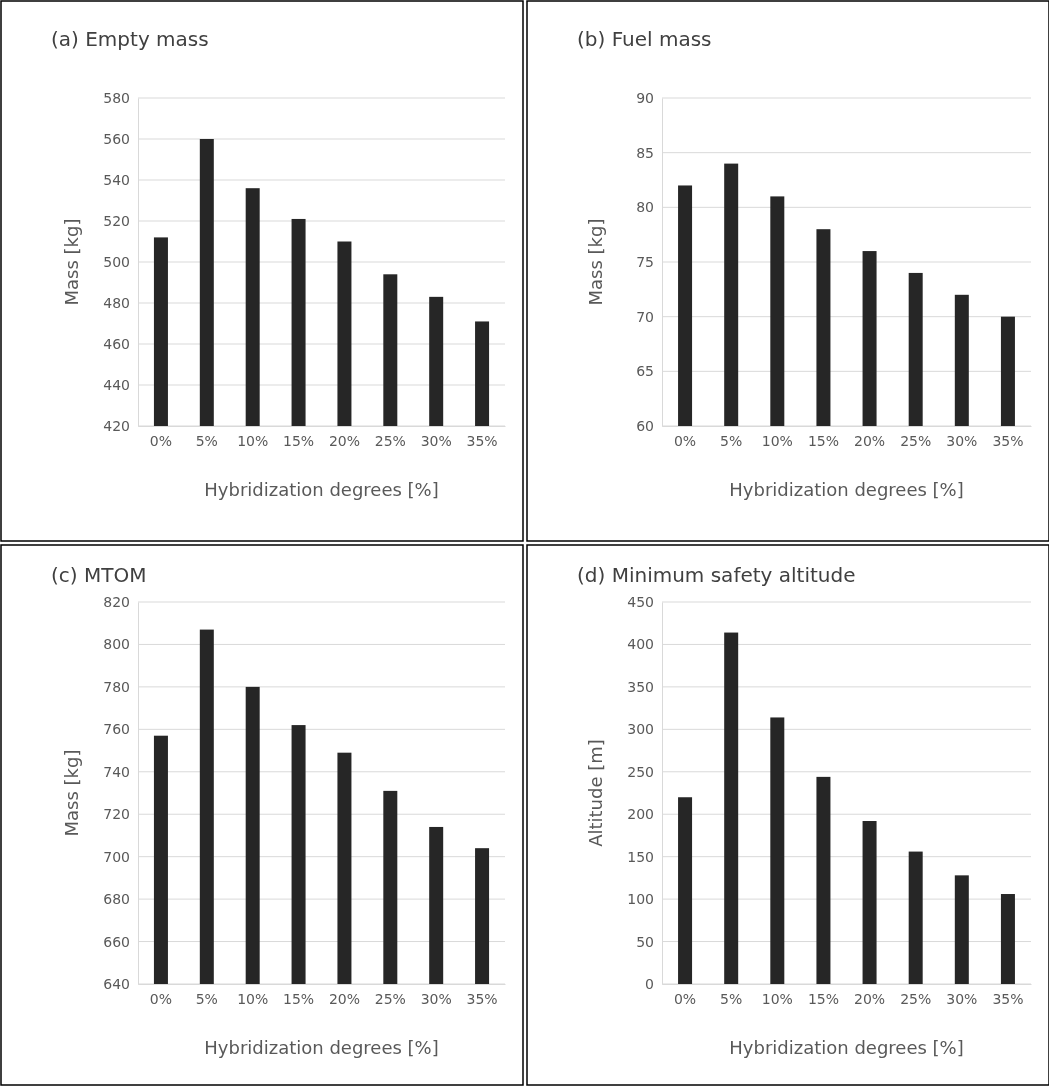 This screenshot has width=1049, height=1088. What do you see at coordinates (116, 384) in the screenshot?
I see `y-tick-label: 440` at bounding box center [116, 384].